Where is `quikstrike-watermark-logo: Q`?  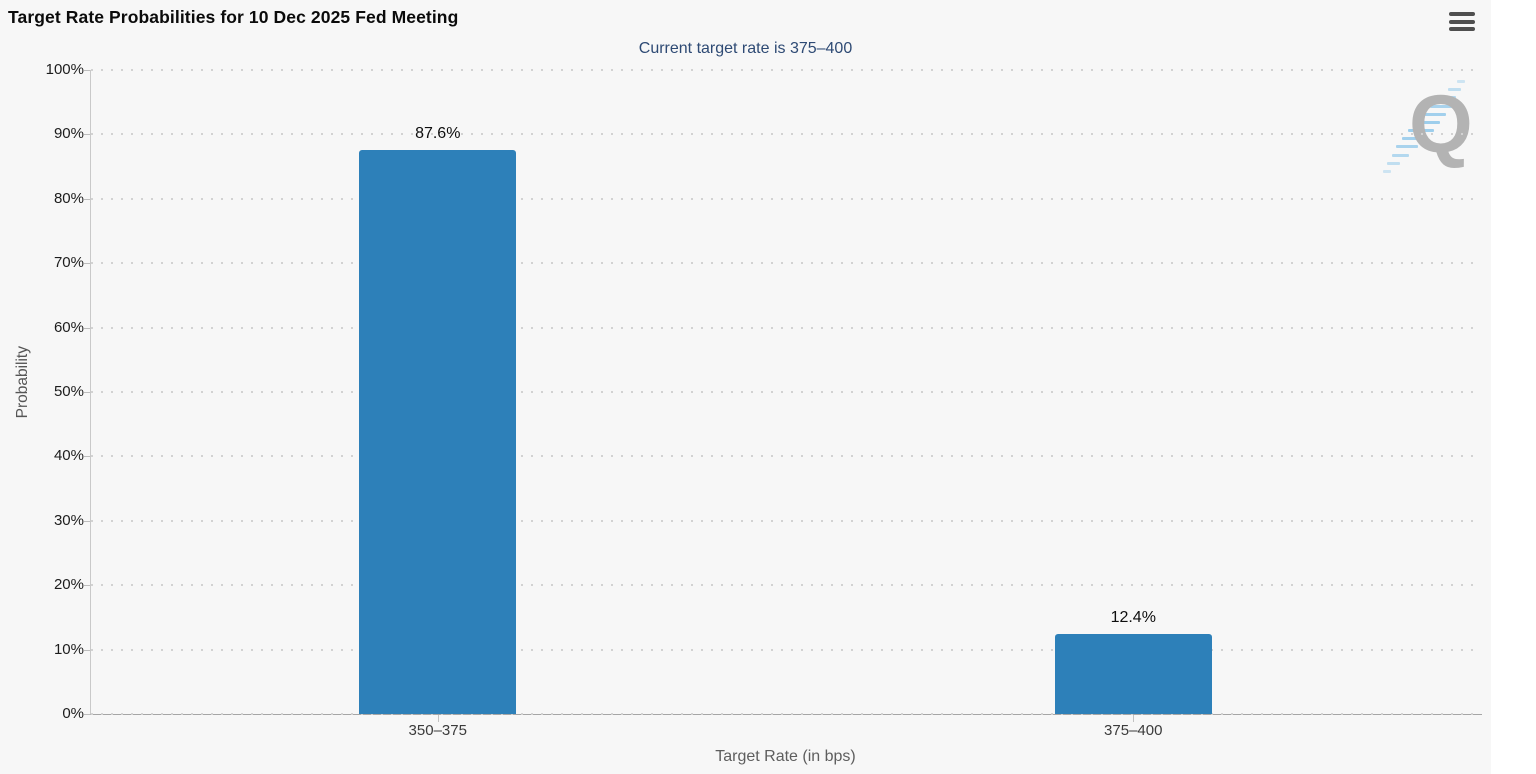
quikstrike-watermark-logo: Q is located at coordinates (1439, 128).